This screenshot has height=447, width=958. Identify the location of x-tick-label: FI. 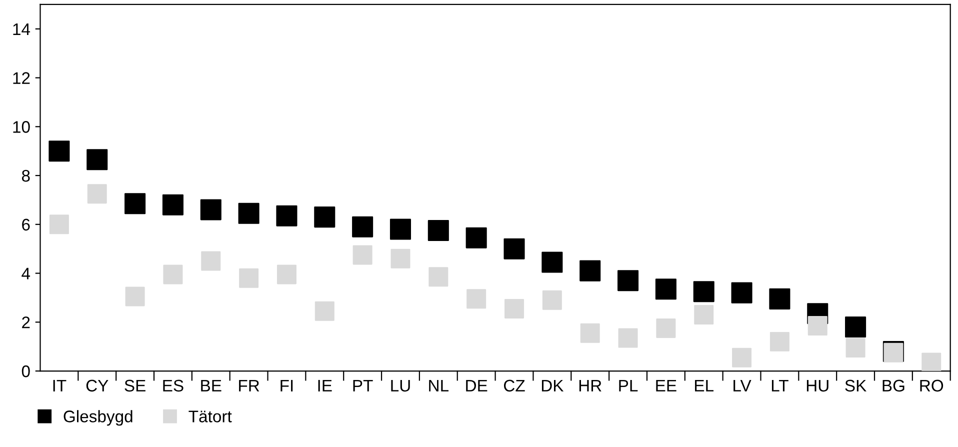
(286, 386).